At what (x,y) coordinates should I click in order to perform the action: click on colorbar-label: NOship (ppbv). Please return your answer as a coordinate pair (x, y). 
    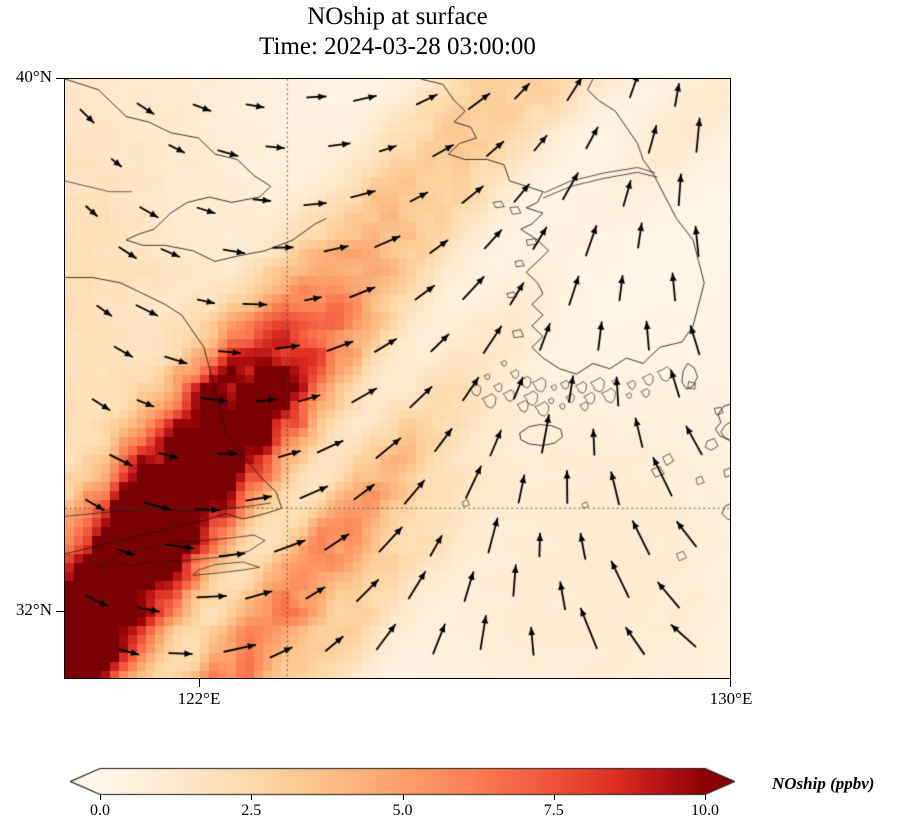
    Looking at the image, I should click on (823, 783).